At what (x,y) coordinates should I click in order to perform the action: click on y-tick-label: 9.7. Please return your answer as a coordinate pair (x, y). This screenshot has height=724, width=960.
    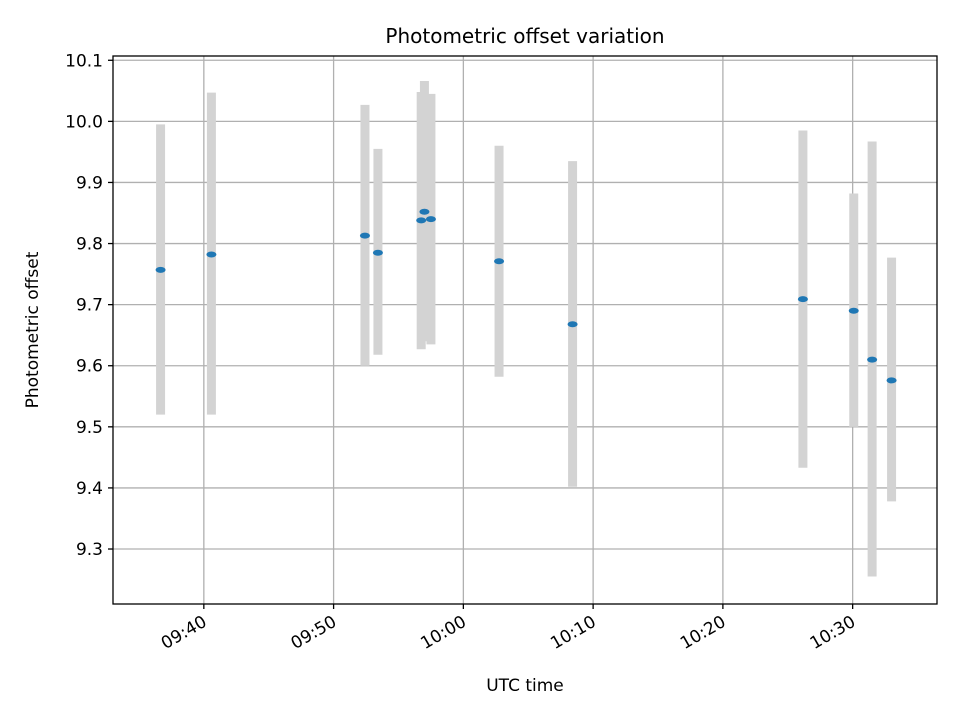
    Looking at the image, I should click on (89, 306).